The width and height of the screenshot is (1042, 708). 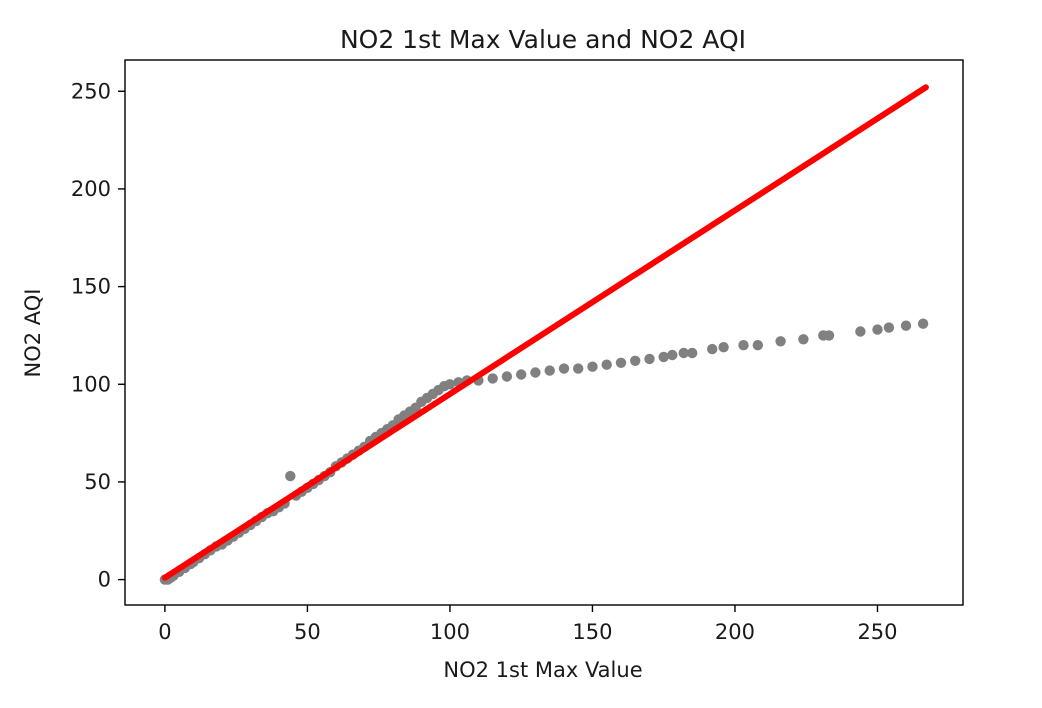 What do you see at coordinates (97, 482) in the screenshot?
I see `y-tick-label: 50` at bounding box center [97, 482].